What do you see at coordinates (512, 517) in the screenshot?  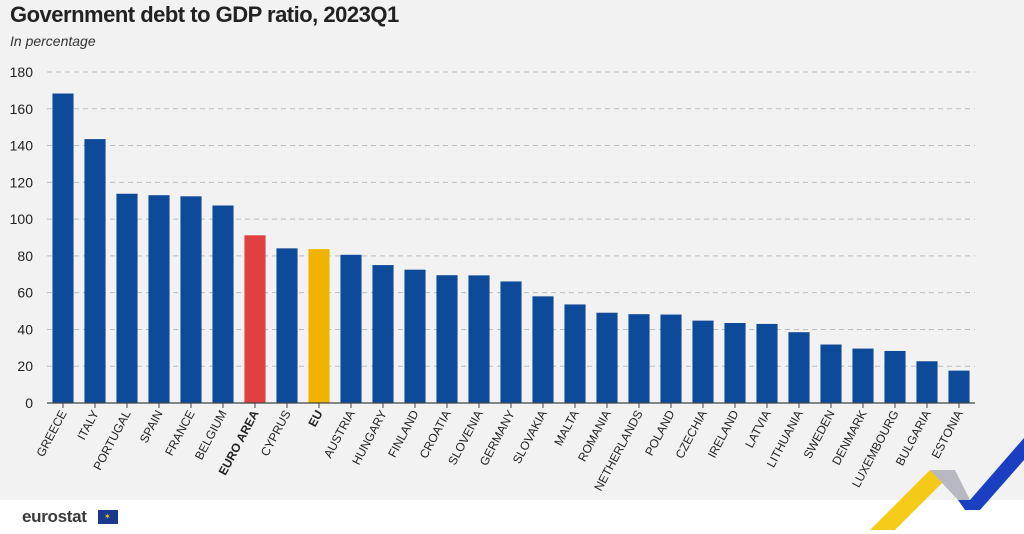 I see `footer` at bounding box center [512, 517].